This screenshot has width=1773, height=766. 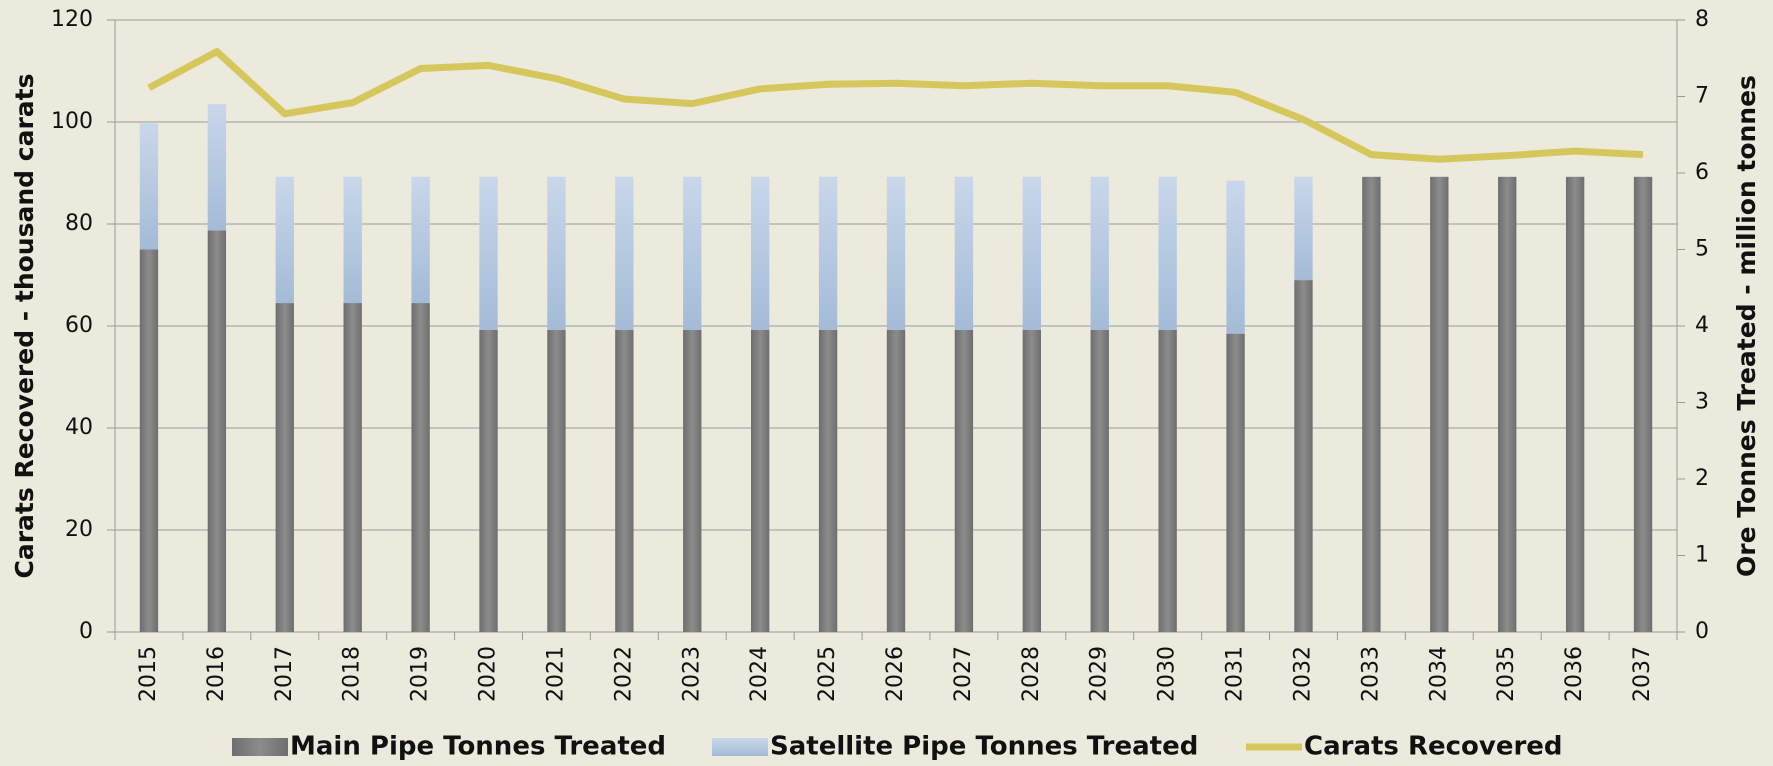 What do you see at coordinates (1574, 674) in the screenshot?
I see `x-tick-label: 2036` at bounding box center [1574, 674].